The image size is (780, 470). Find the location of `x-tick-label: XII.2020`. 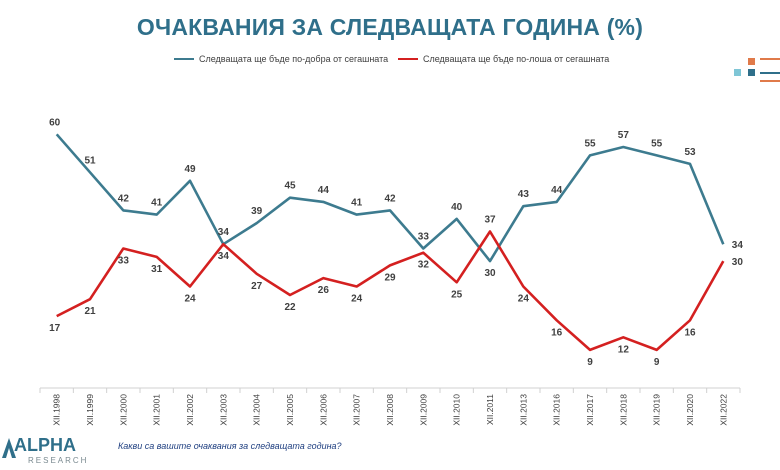

x-tick-label: XII.2020 is located at coordinates (690, 410).